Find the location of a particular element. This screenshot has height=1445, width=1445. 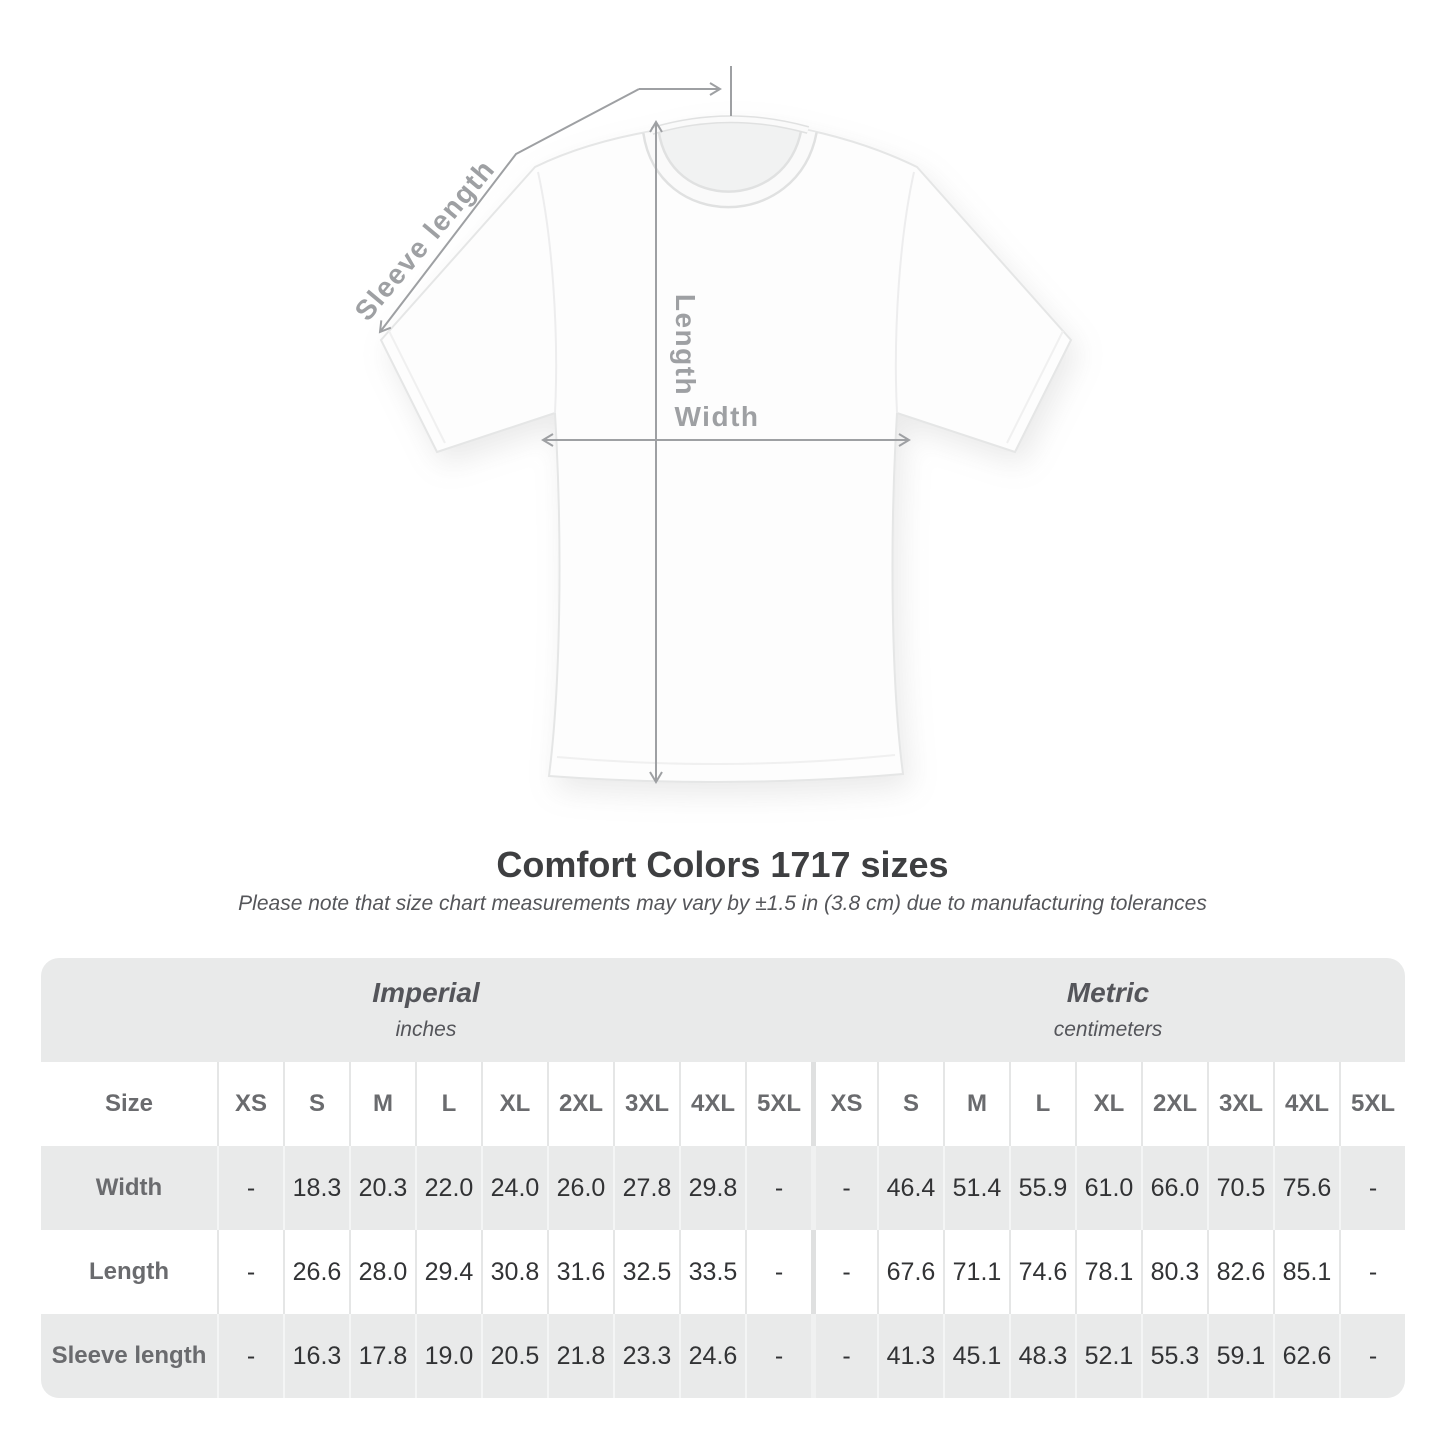

value-cell: 80.3 is located at coordinates (1174, 1272).